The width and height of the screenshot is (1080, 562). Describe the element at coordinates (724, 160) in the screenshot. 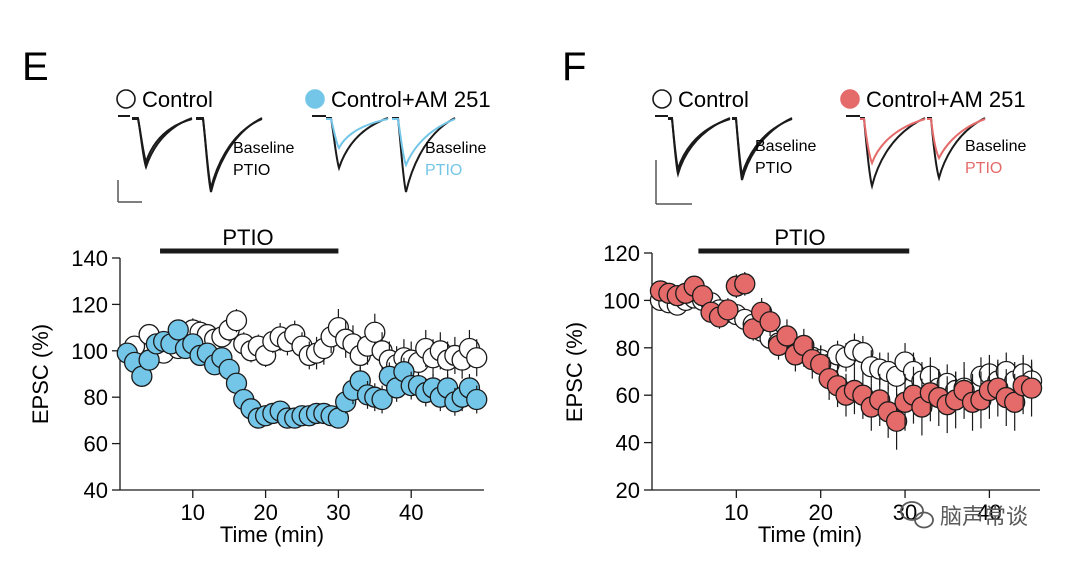

I see `epsc-traces-control-f` at that location.